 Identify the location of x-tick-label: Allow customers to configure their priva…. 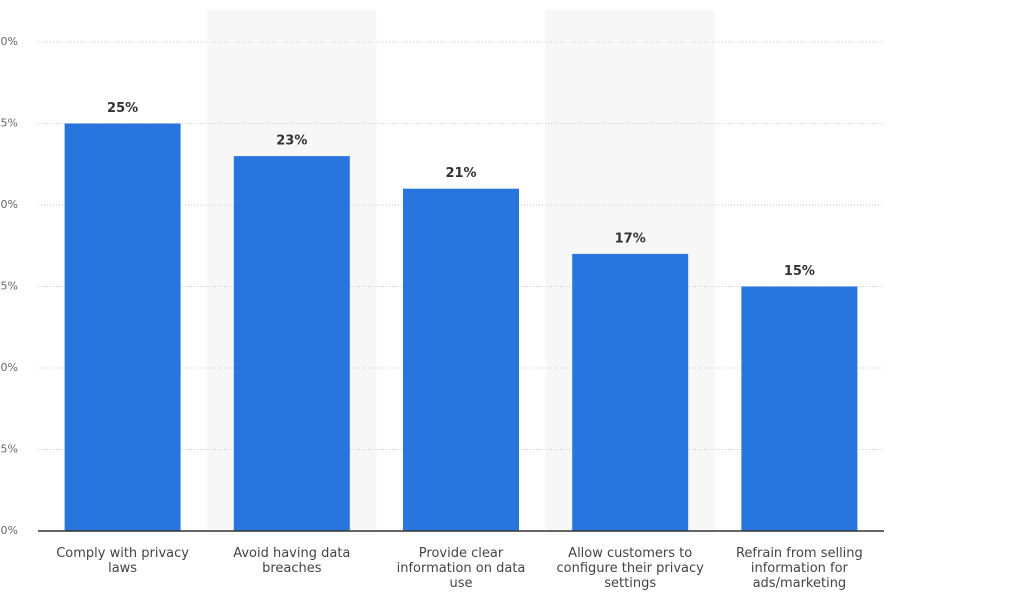
(630, 568).